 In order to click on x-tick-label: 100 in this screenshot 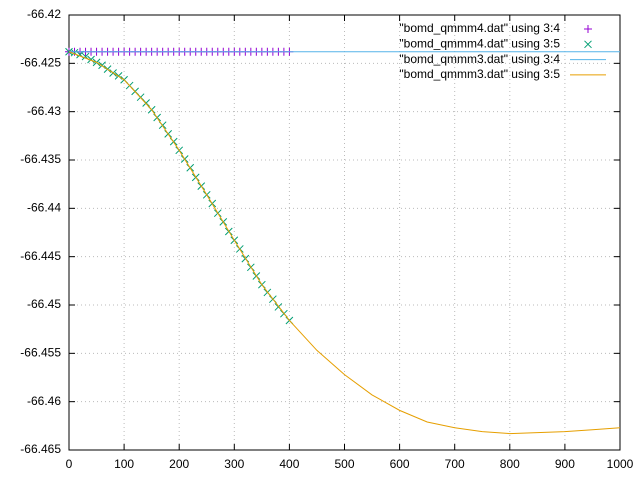, I will do `click(124, 464)`.